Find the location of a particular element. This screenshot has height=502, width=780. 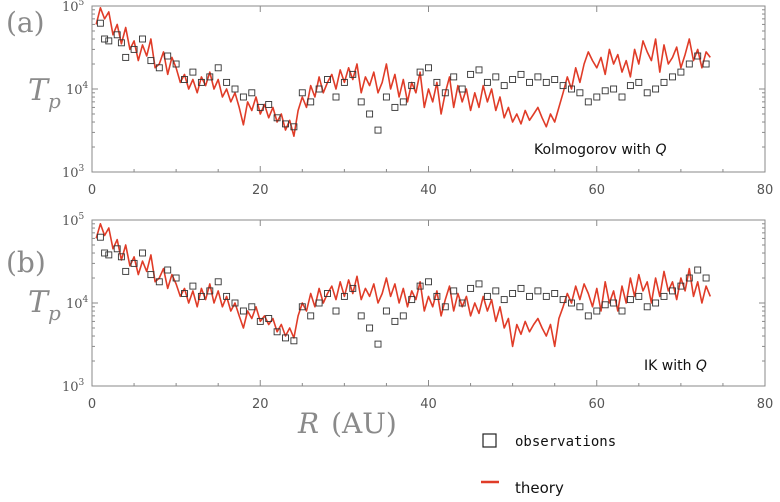

y-tick-label: 10³ is located at coordinates (73, 386).